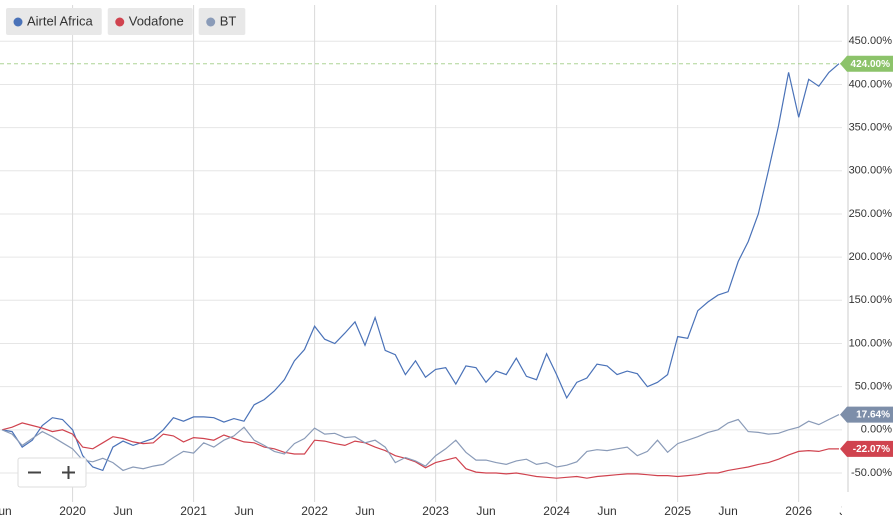 Image resolution: width=896 pixels, height=530 pixels. I want to click on y-tick-label: 150.00%, so click(871, 300).